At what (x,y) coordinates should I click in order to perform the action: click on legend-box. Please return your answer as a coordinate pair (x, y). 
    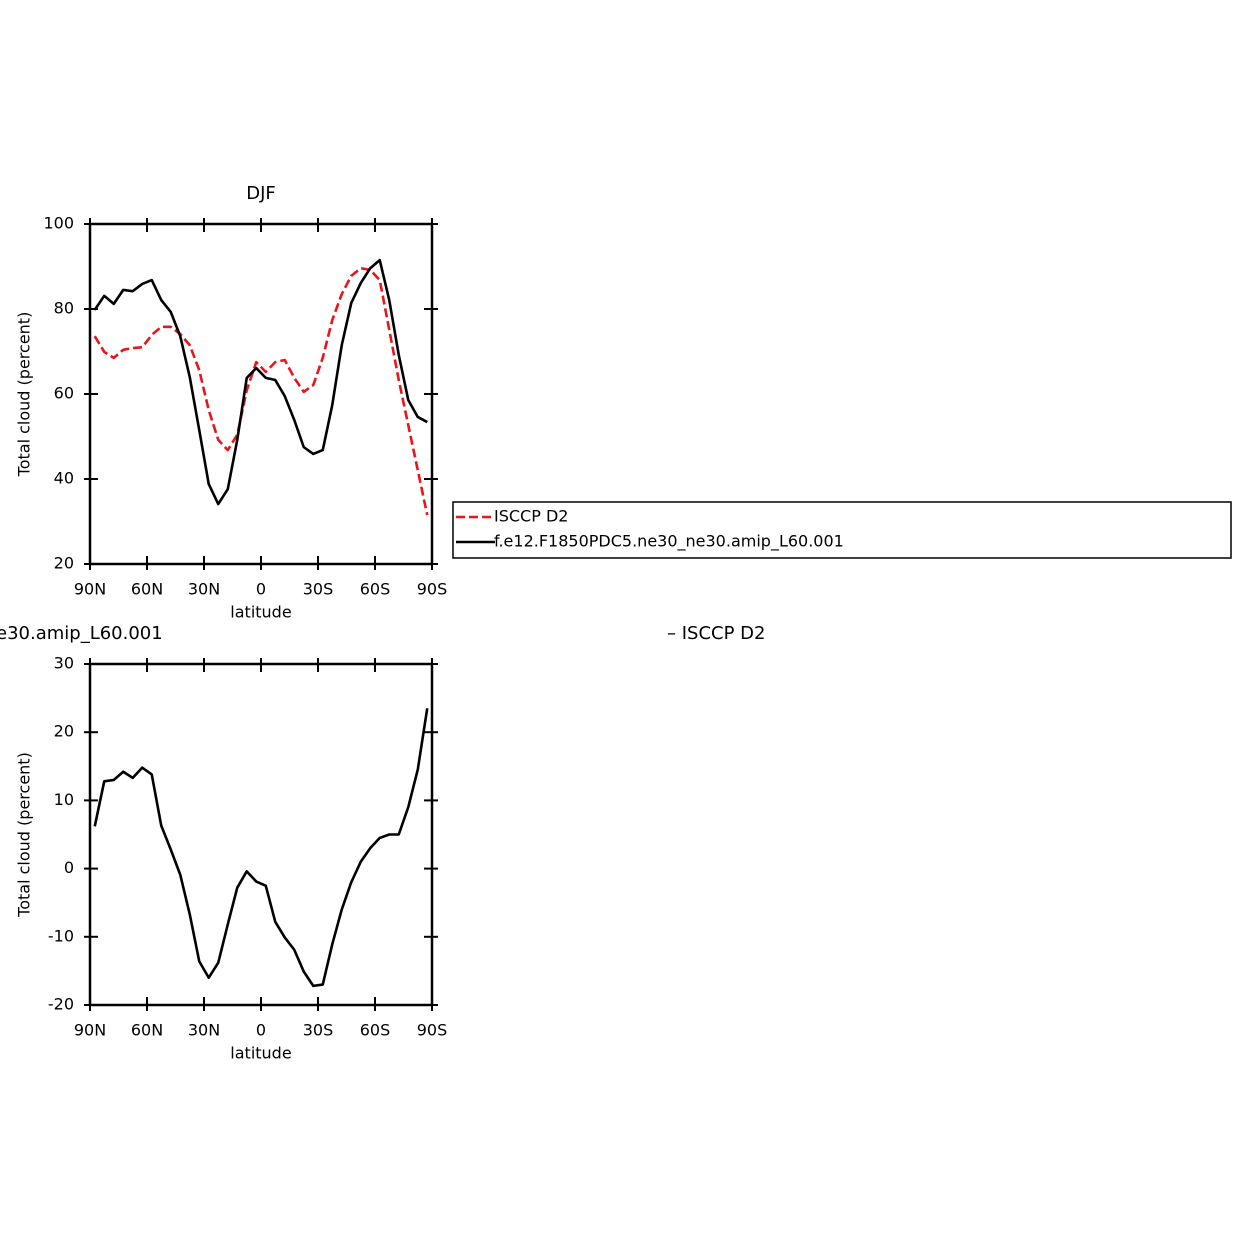
    Looking at the image, I should click on (842, 530).